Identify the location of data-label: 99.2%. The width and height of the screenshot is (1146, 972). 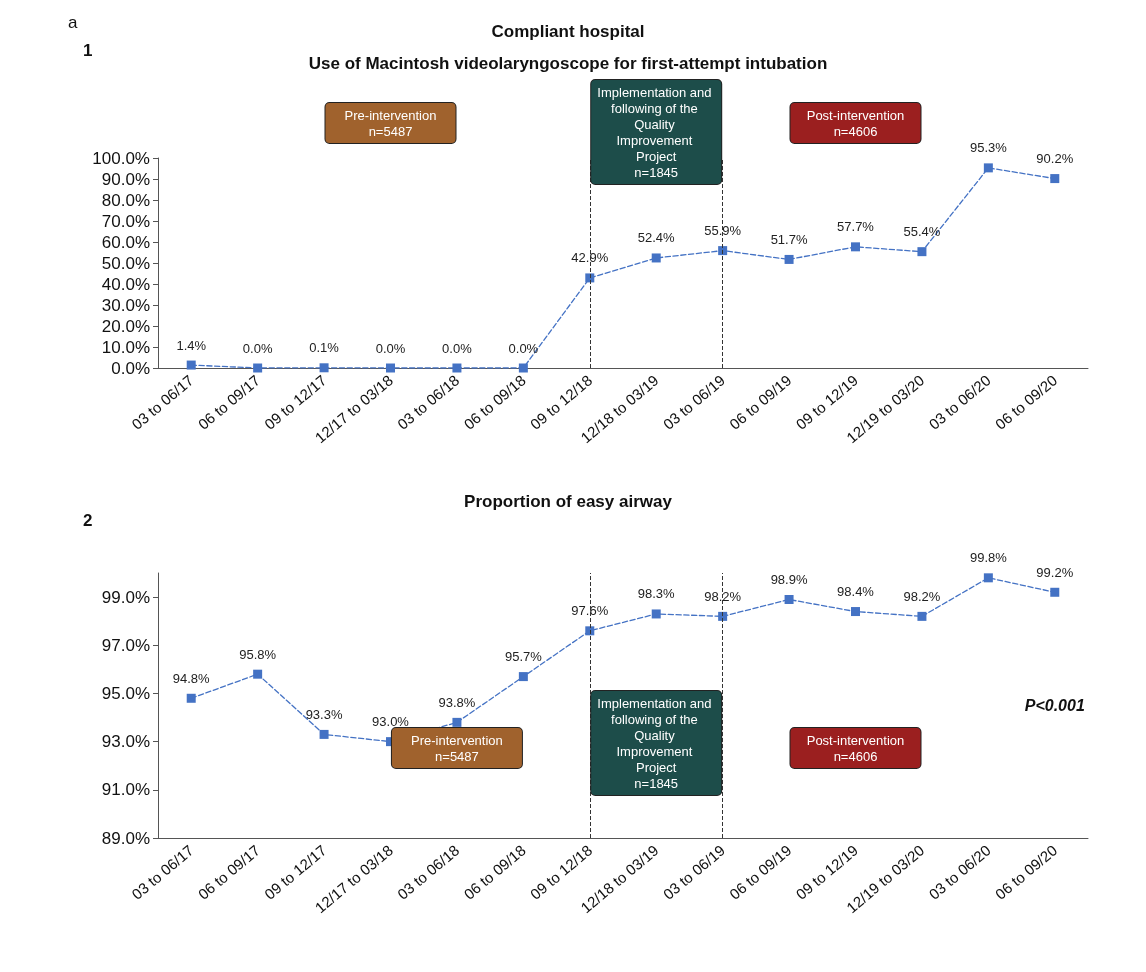
(1055, 572).